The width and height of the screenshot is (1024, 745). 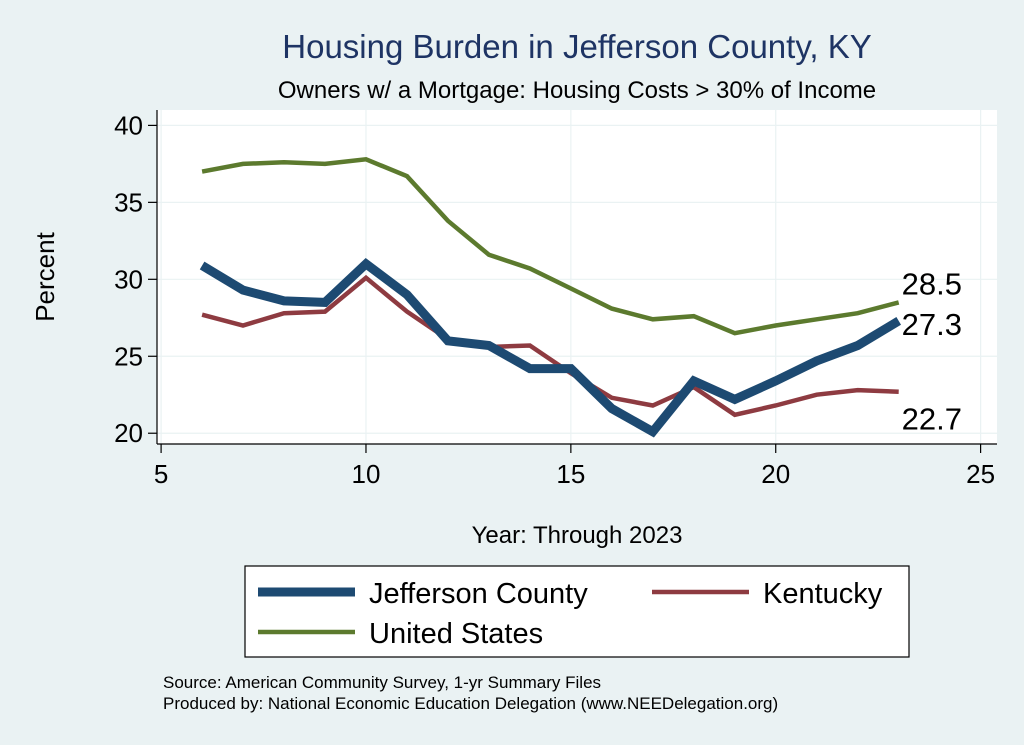 I want to click on series-line-kentucky, so click(x=550, y=346).